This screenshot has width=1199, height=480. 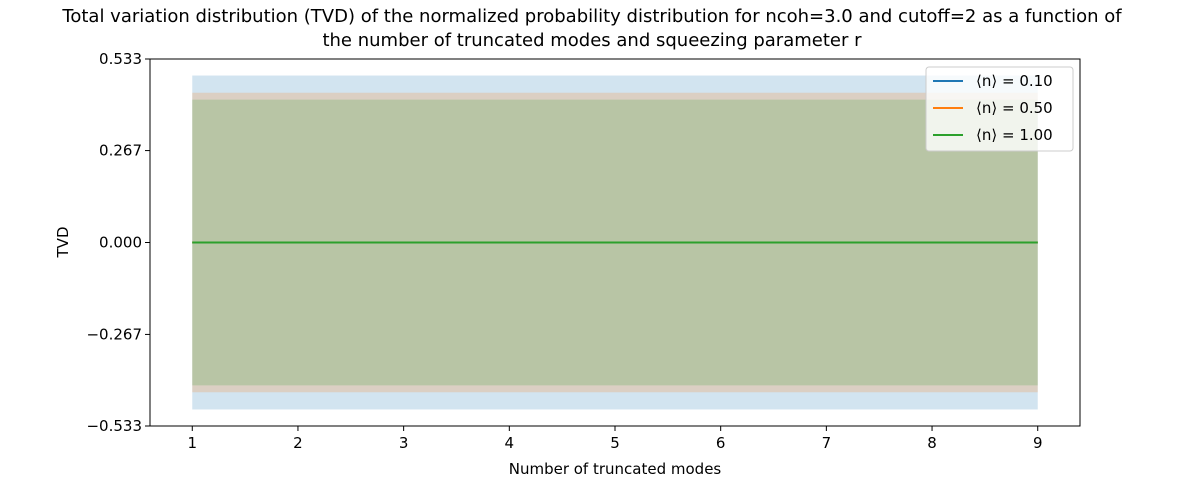 What do you see at coordinates (404, 443) in the screenshot?
I see `x-tick-label: 3` at bounding box center [404, 443].